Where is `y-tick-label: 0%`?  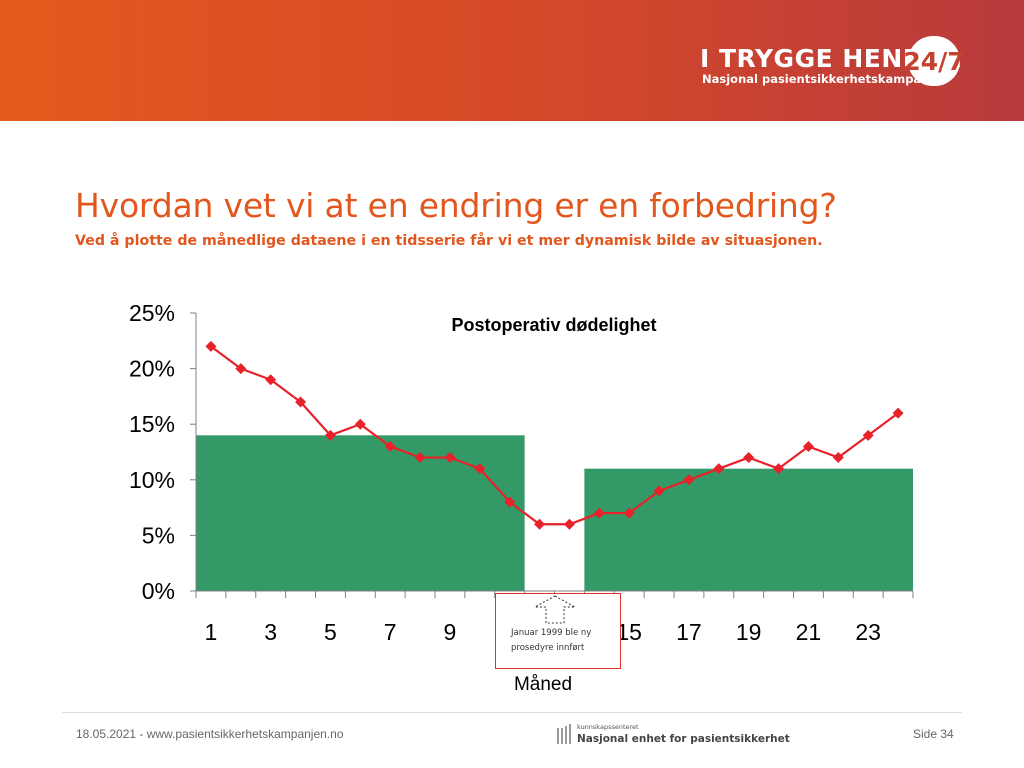 y-tick-label: 0% is located at coordinates (158, 591).